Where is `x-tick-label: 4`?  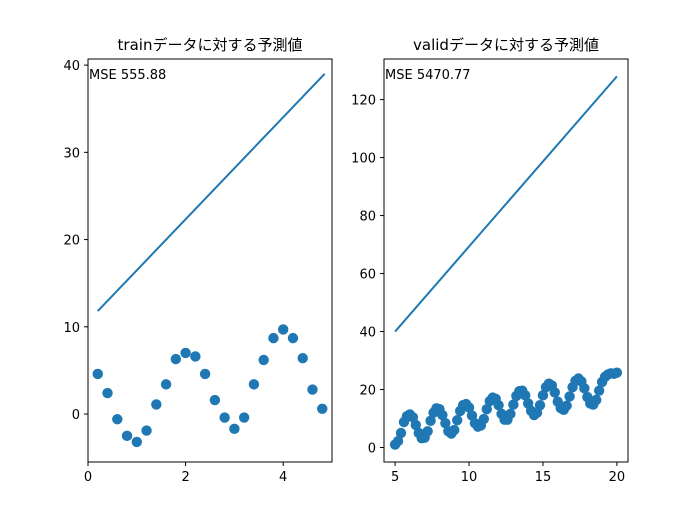 x-tick-label: 4 is located at coordinates (283, 477).